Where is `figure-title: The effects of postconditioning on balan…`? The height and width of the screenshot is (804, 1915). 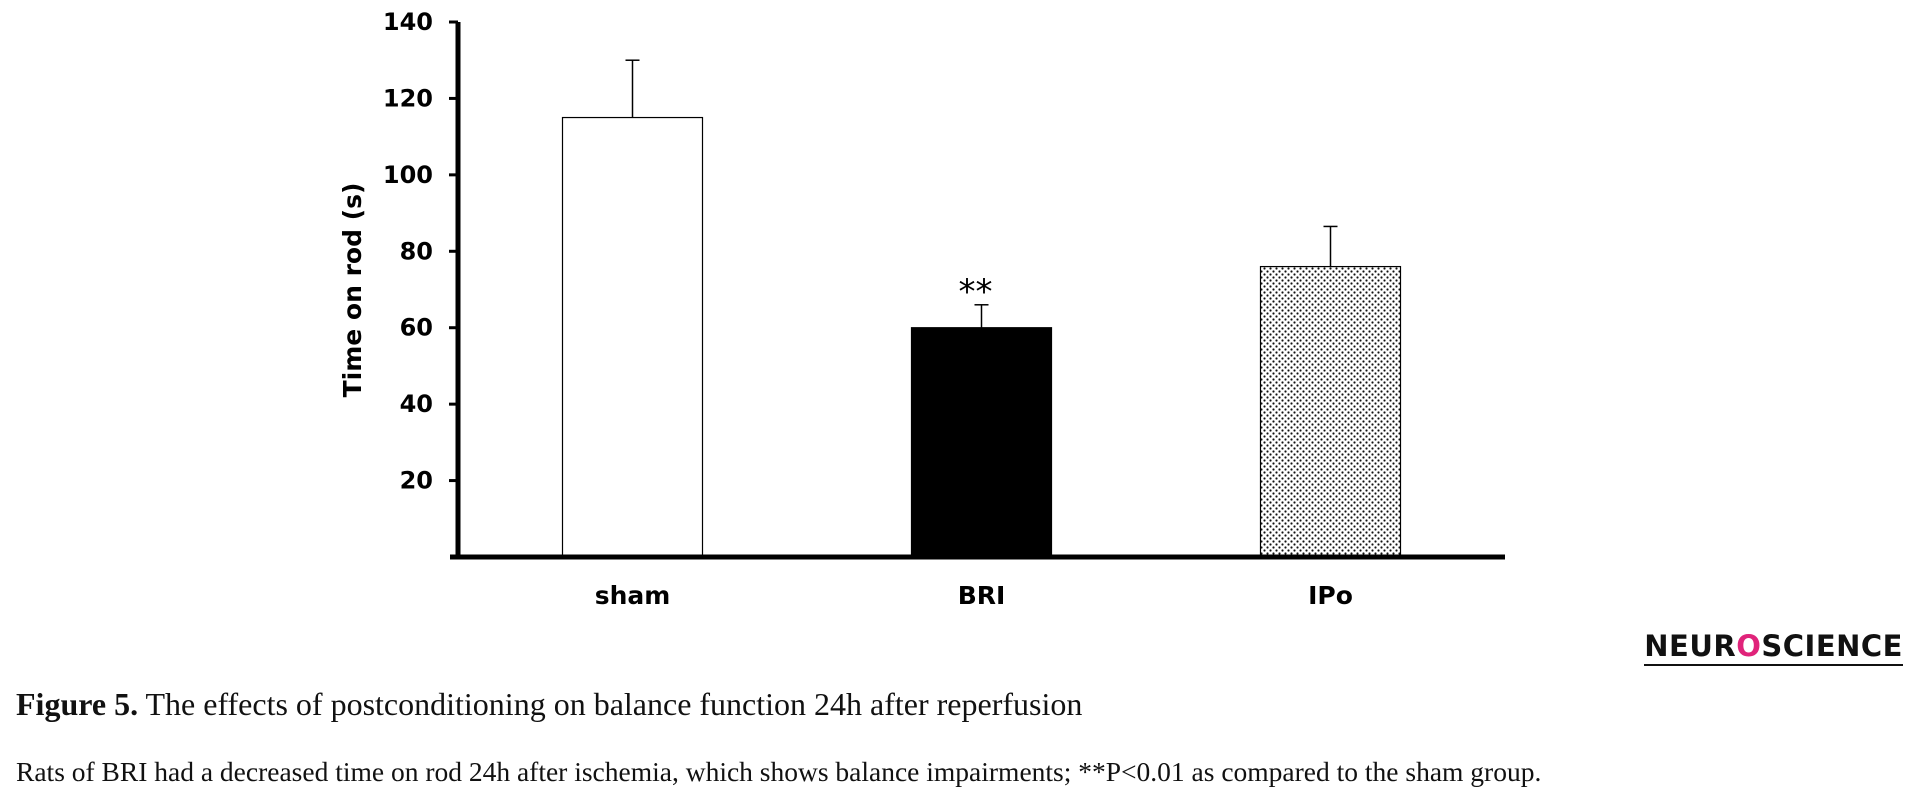
figure-title: The effects of postconditioning on balan… is located at coordinates (614, 704).